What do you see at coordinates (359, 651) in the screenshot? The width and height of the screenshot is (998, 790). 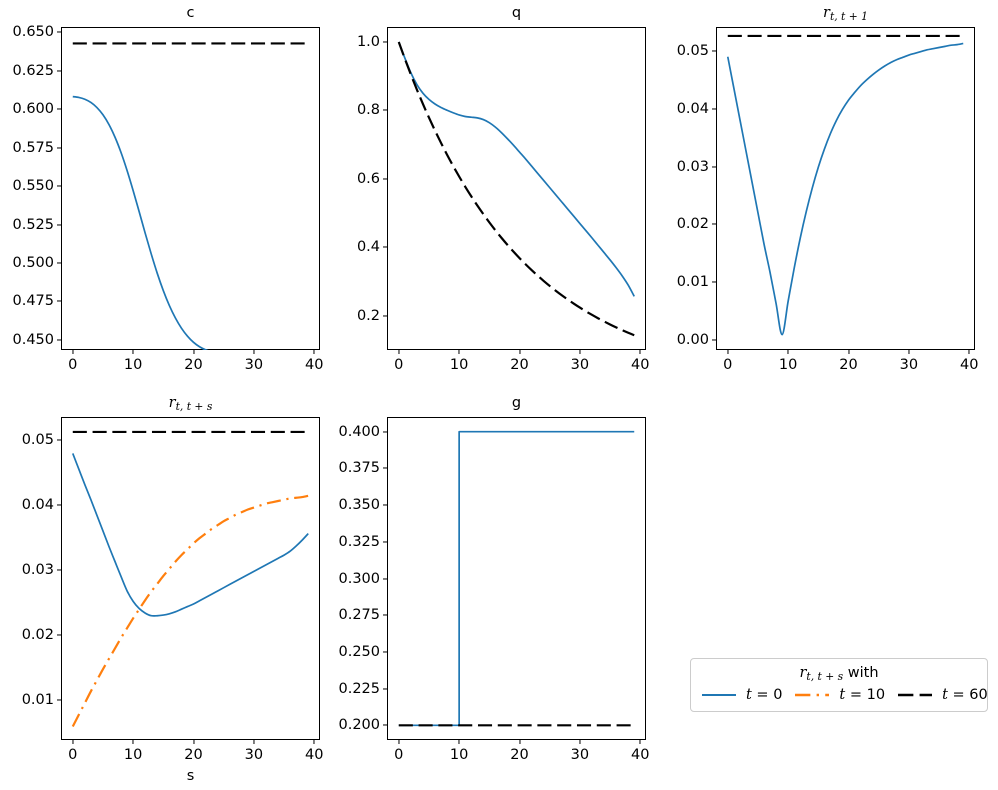 I see `ytick-label: 0.250` at bounding box center [359, 651].